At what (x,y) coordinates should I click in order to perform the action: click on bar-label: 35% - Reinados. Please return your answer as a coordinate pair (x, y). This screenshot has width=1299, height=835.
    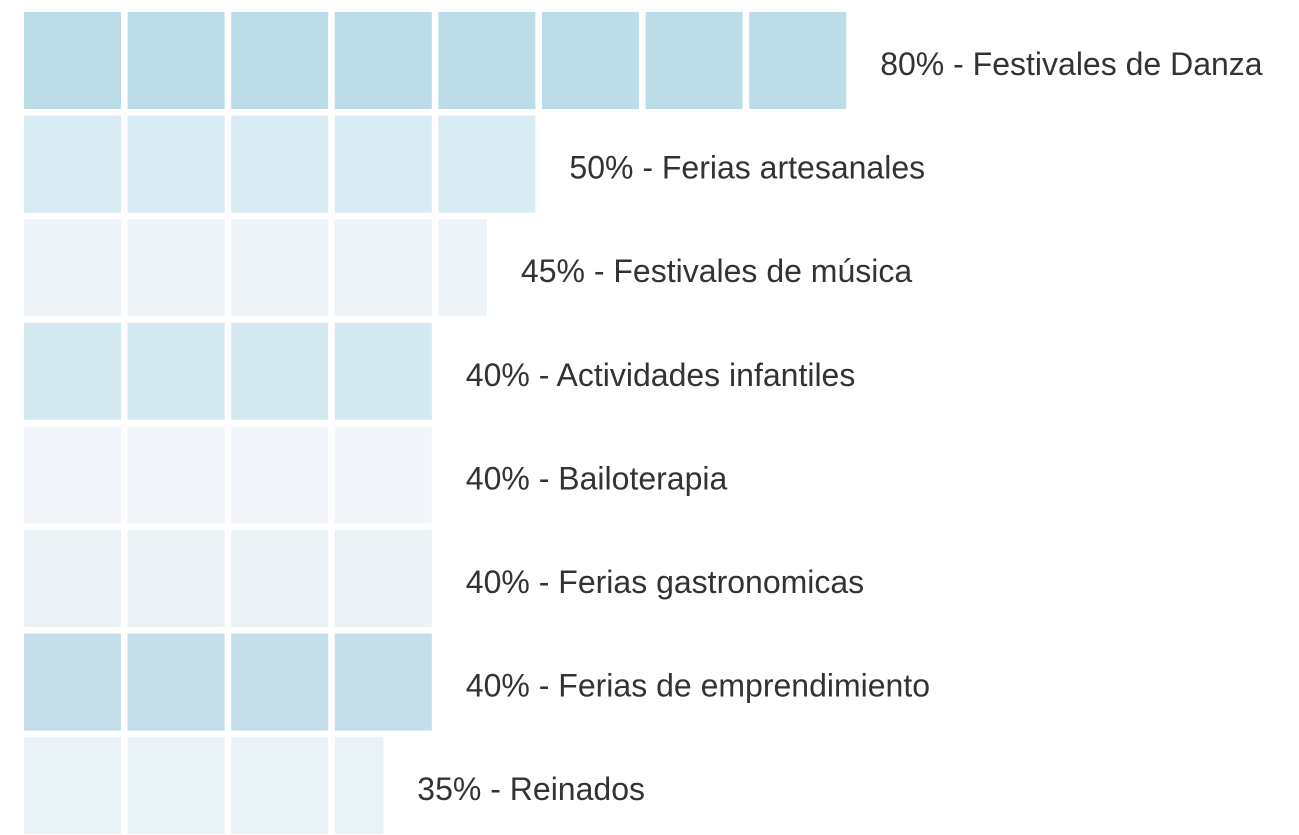
    Looking at the image, I should click on (531, 789).